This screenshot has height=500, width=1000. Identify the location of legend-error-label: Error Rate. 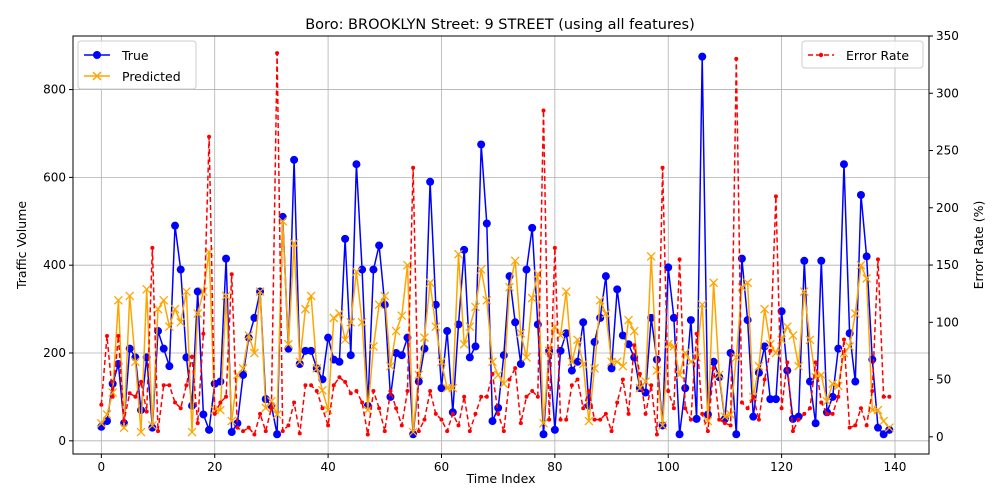
(877, 55).